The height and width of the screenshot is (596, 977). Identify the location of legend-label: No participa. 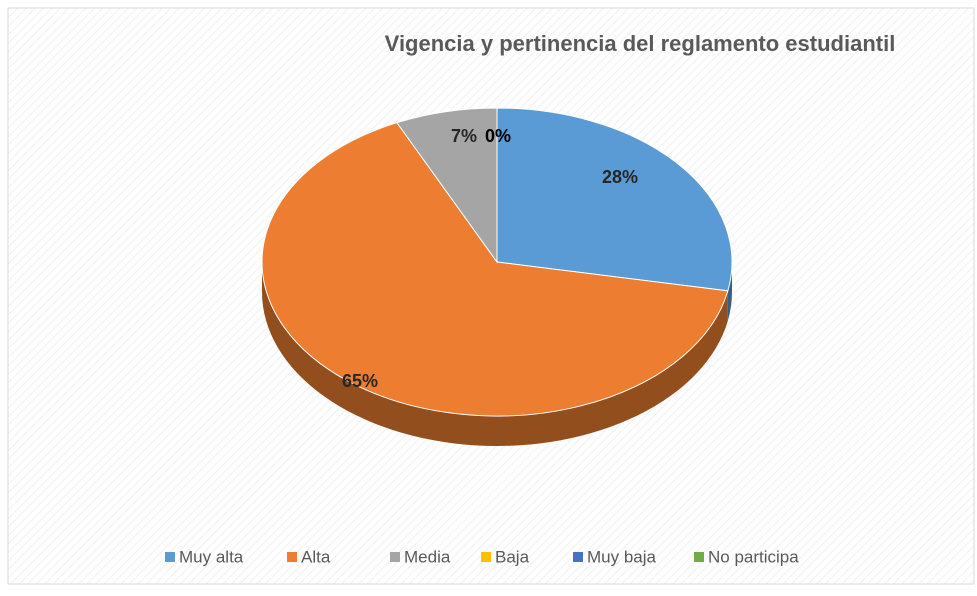
(753, 556).